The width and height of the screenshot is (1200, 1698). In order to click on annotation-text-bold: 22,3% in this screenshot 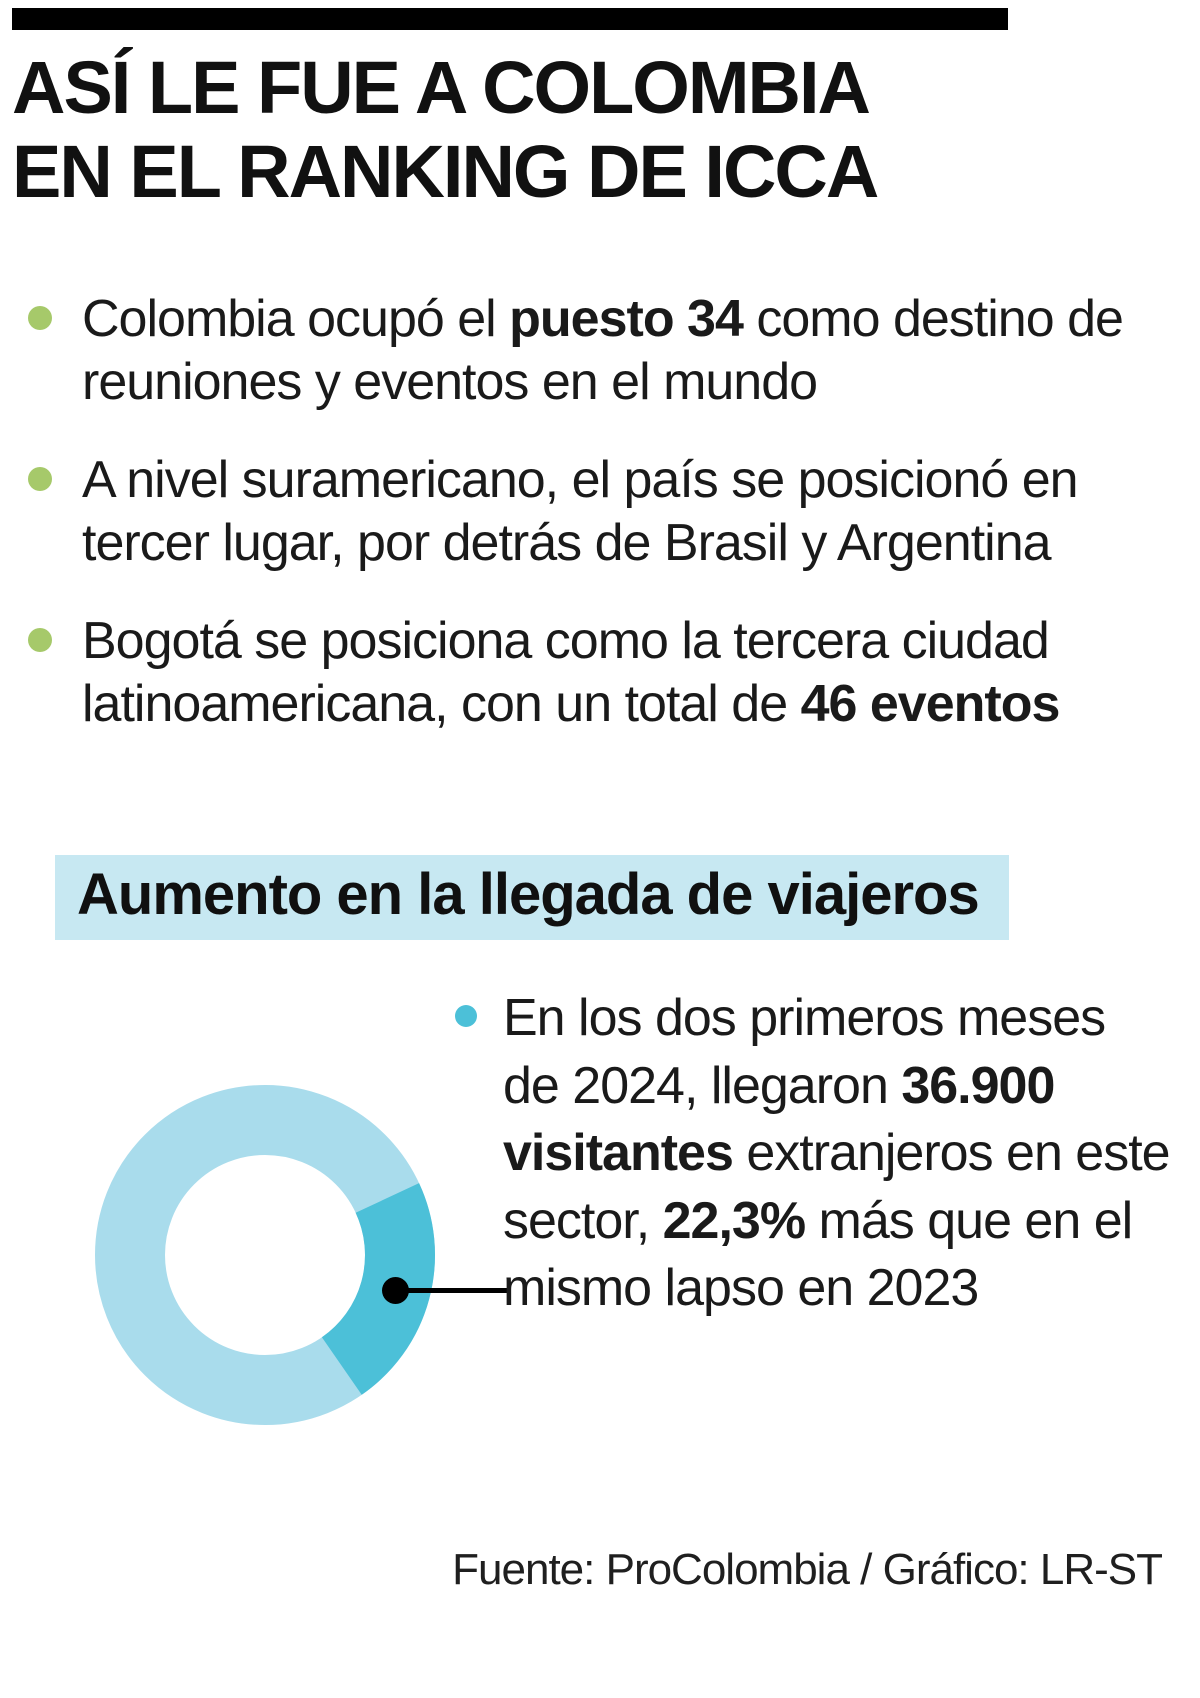, I will do `click(734, 1220)`.